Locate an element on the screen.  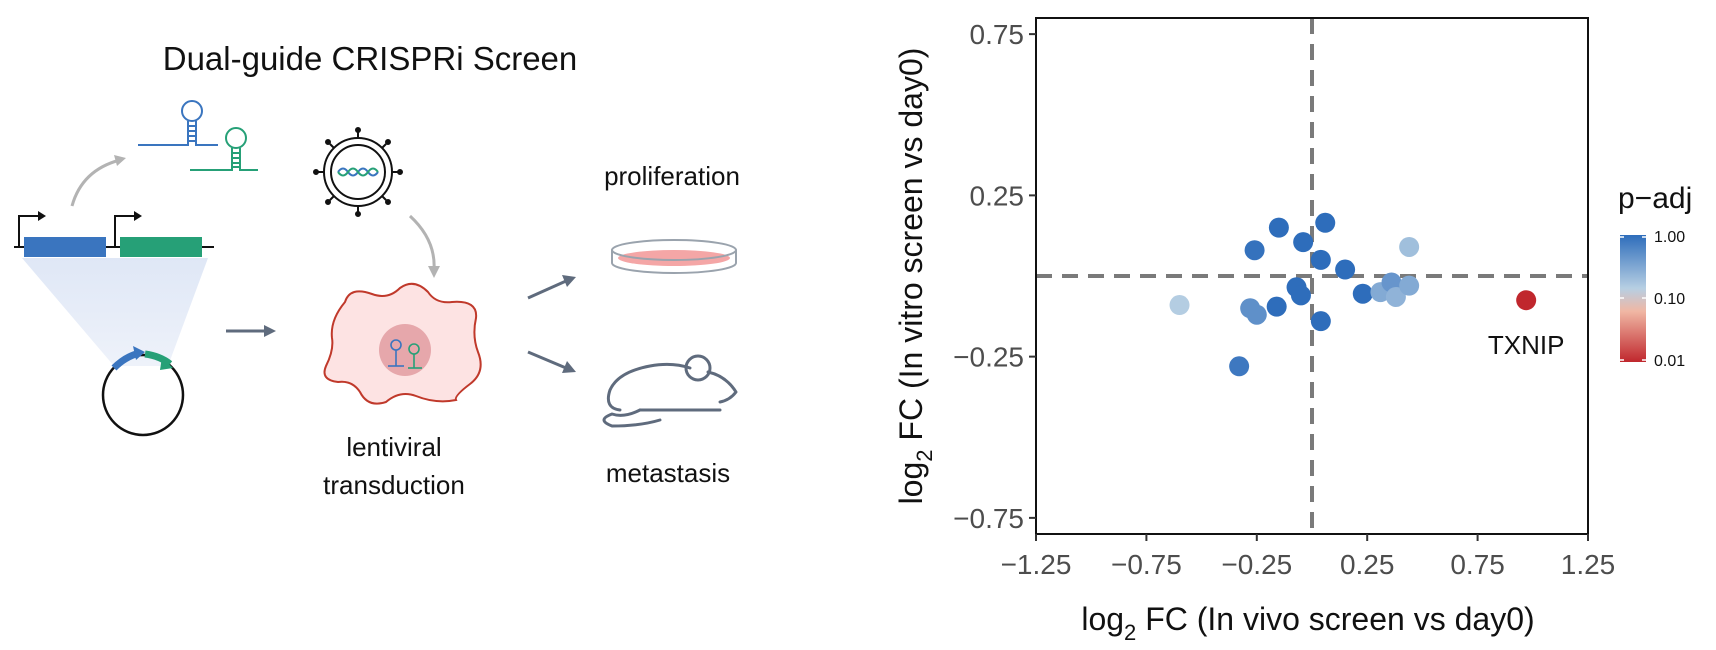
transduction-arrow-icon is located at coordinates (422, 242).